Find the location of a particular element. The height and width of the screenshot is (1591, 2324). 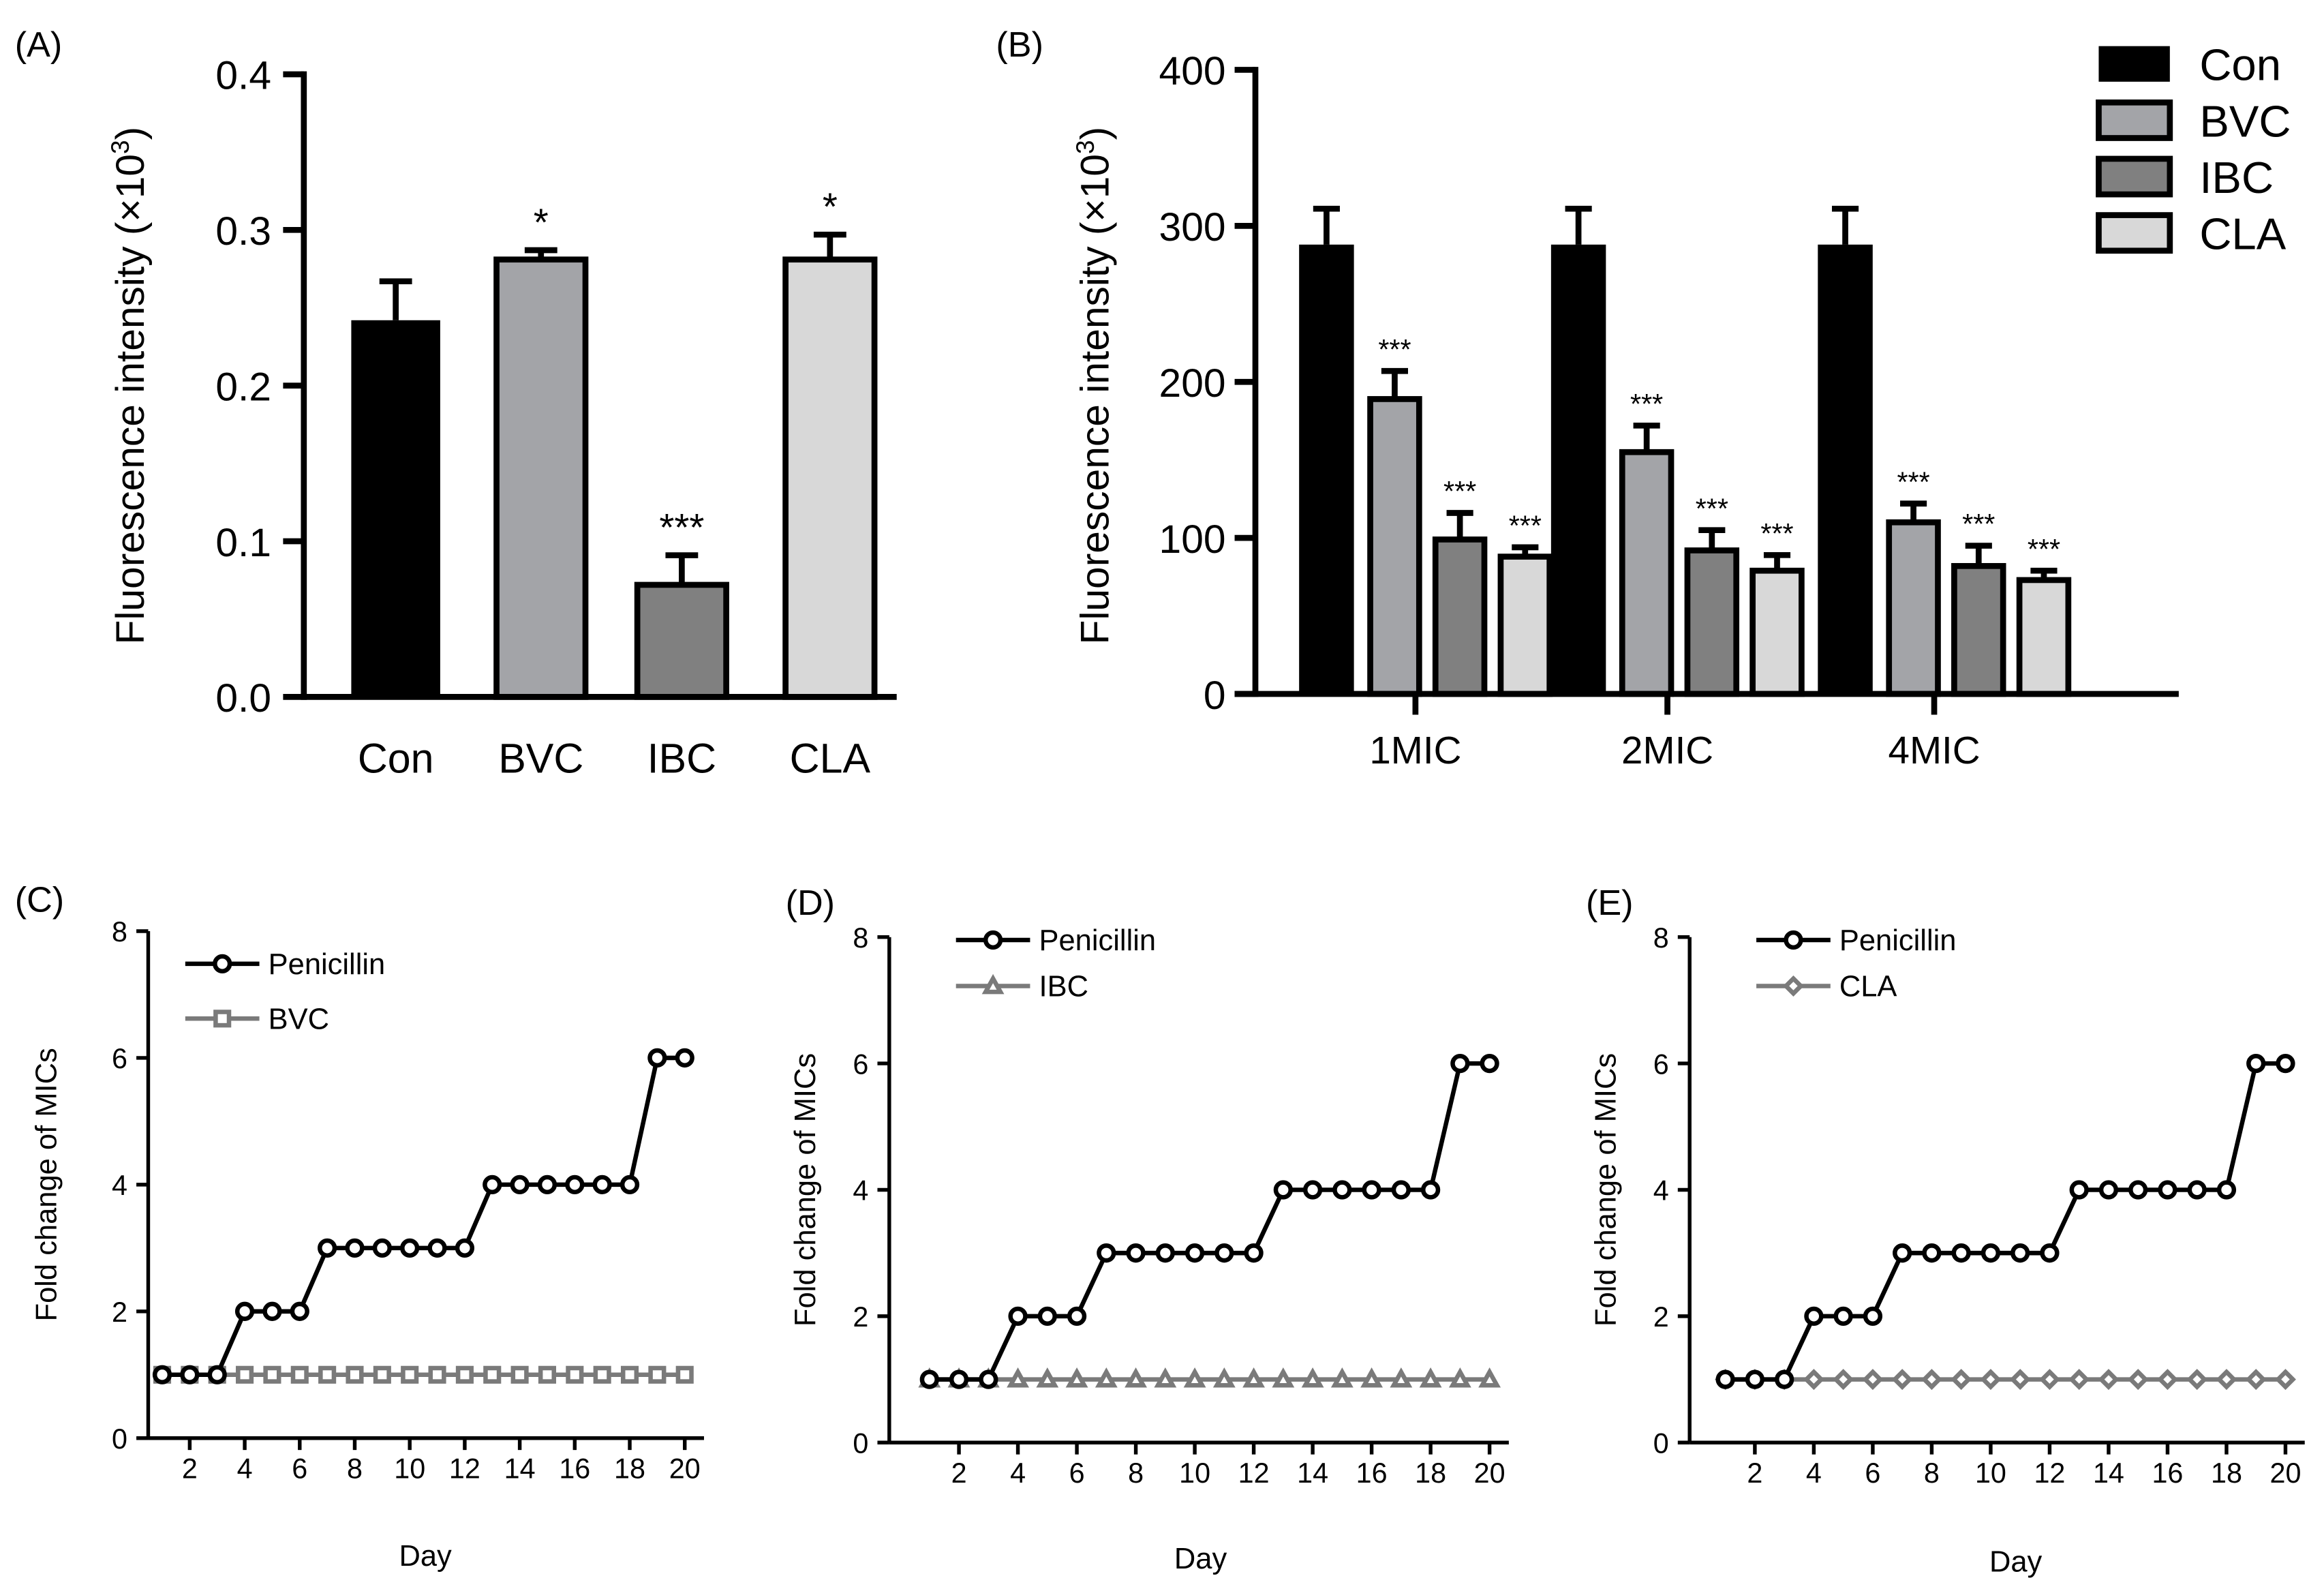

y-tick-label: 300 is located at coordinates (1192, 227).